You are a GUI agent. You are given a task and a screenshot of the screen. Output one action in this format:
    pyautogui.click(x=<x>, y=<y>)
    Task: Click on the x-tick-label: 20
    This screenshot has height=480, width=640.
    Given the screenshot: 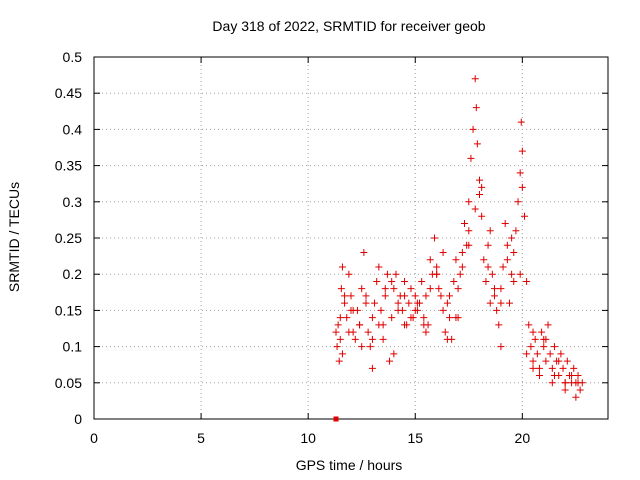 What is the action you would take?
    pyautogui.click(x=523, y=438)
    